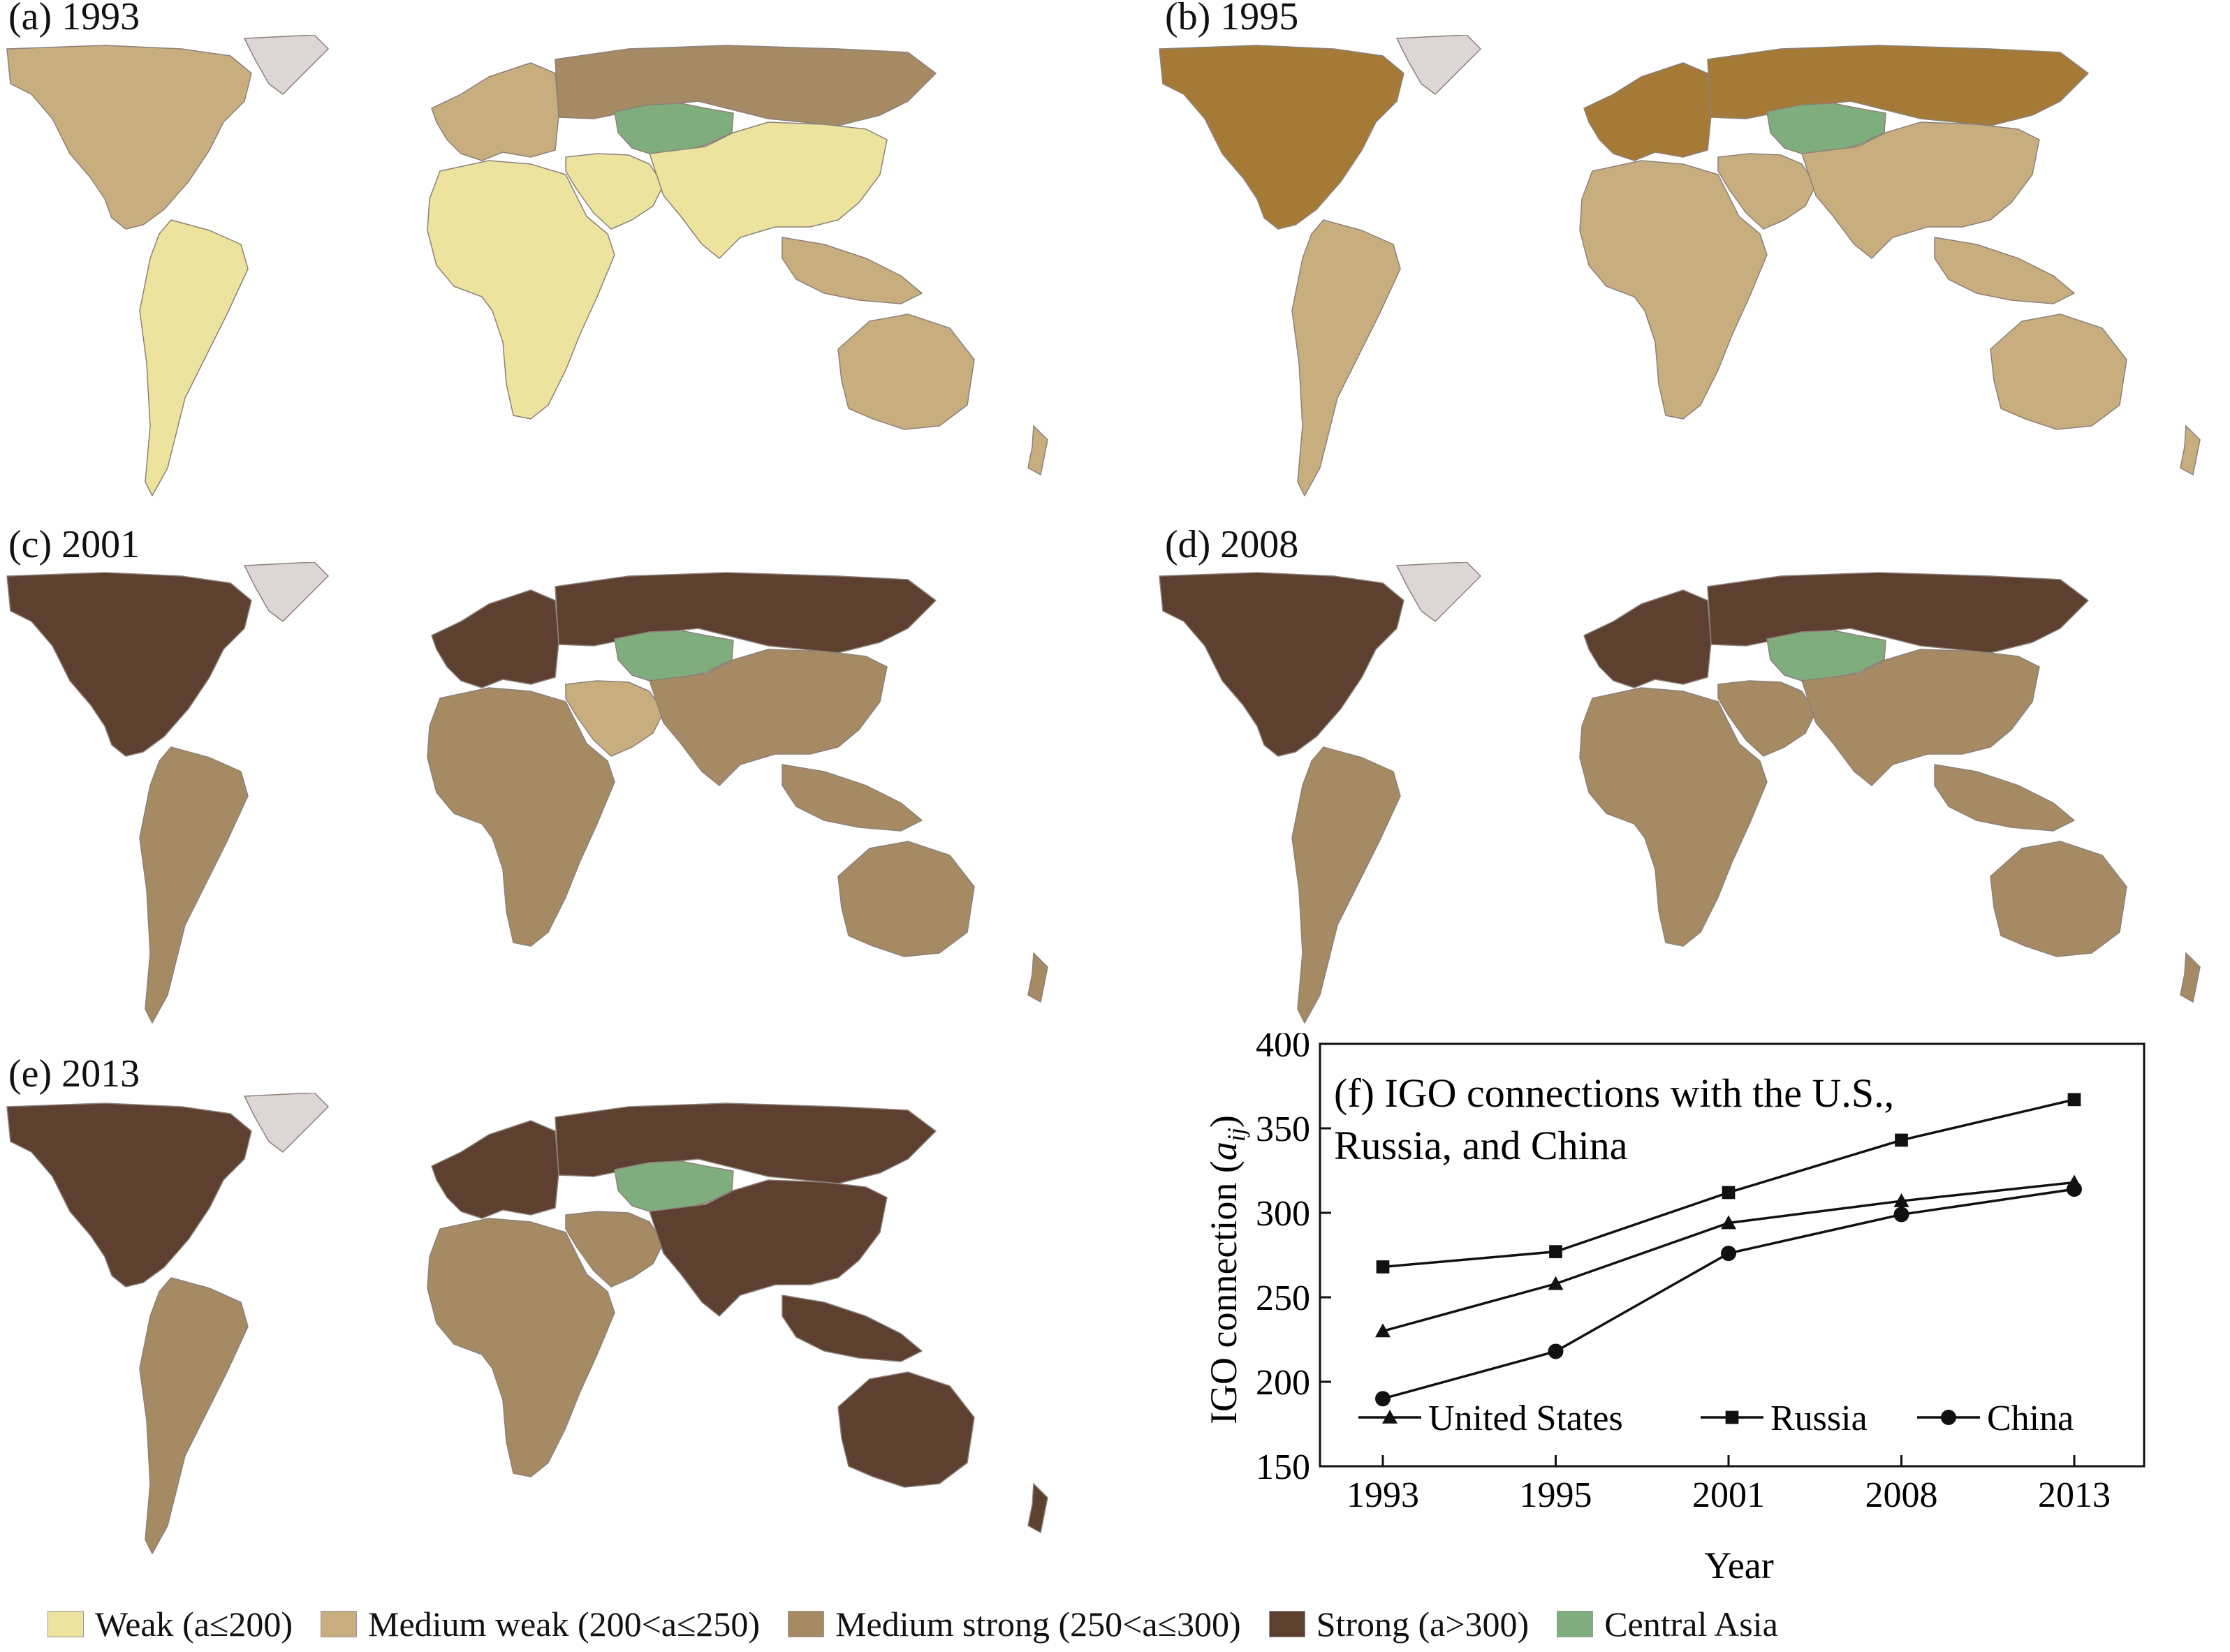 This screenshot has height=1652, width=2230. I want to click on world-map-1995, so click(1680, 265).